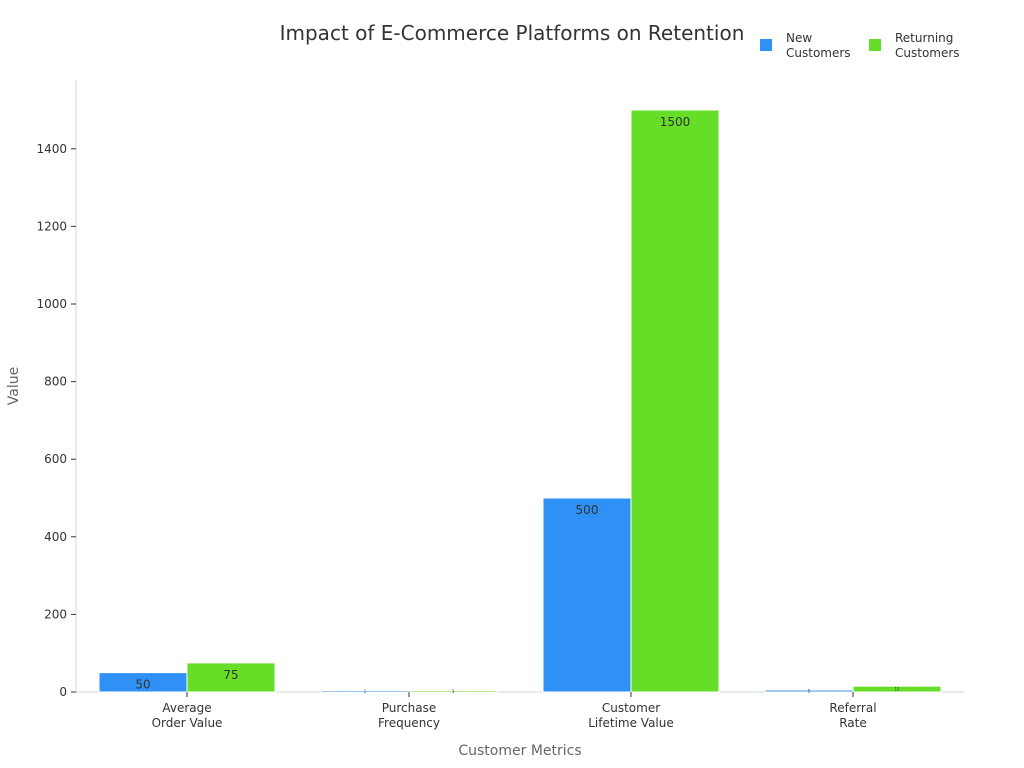  I want to click on bar-data-label: 500, so click(587, 510).